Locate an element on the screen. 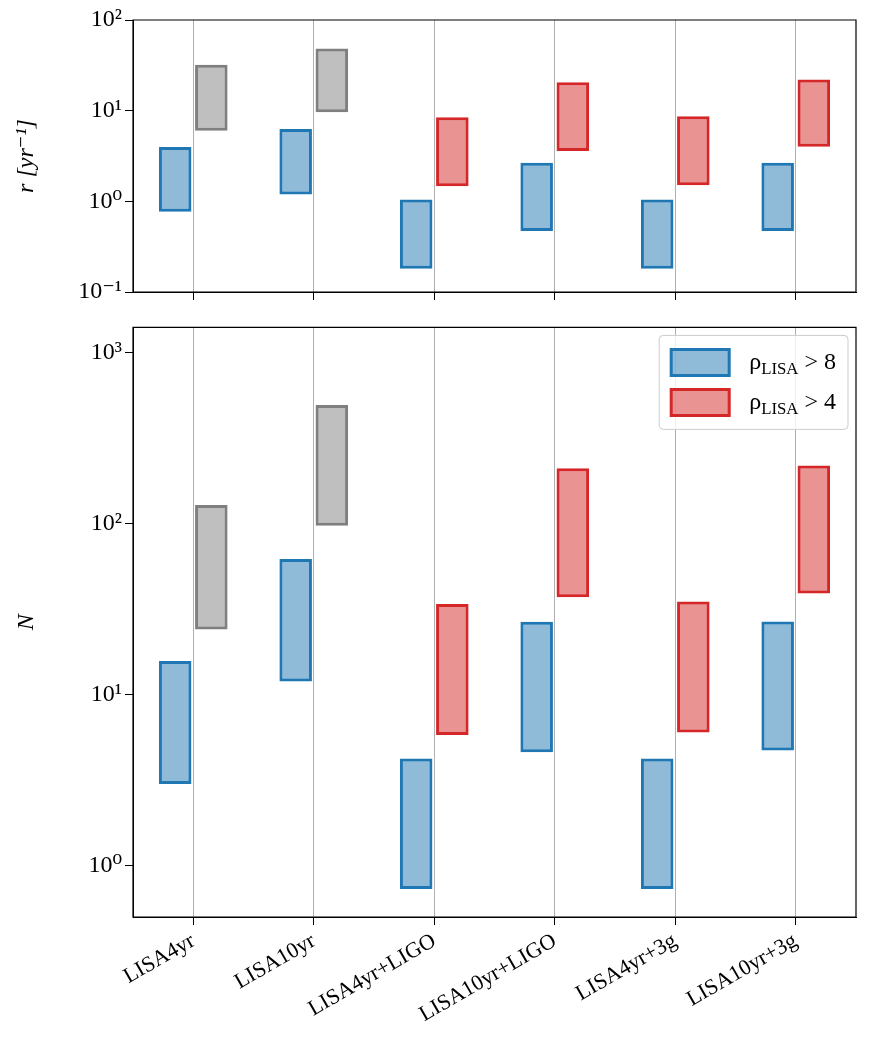 This screenshot has height=1041, width=878. y-tick-label: 10⁻¹ is located at coordinates (100, 290).